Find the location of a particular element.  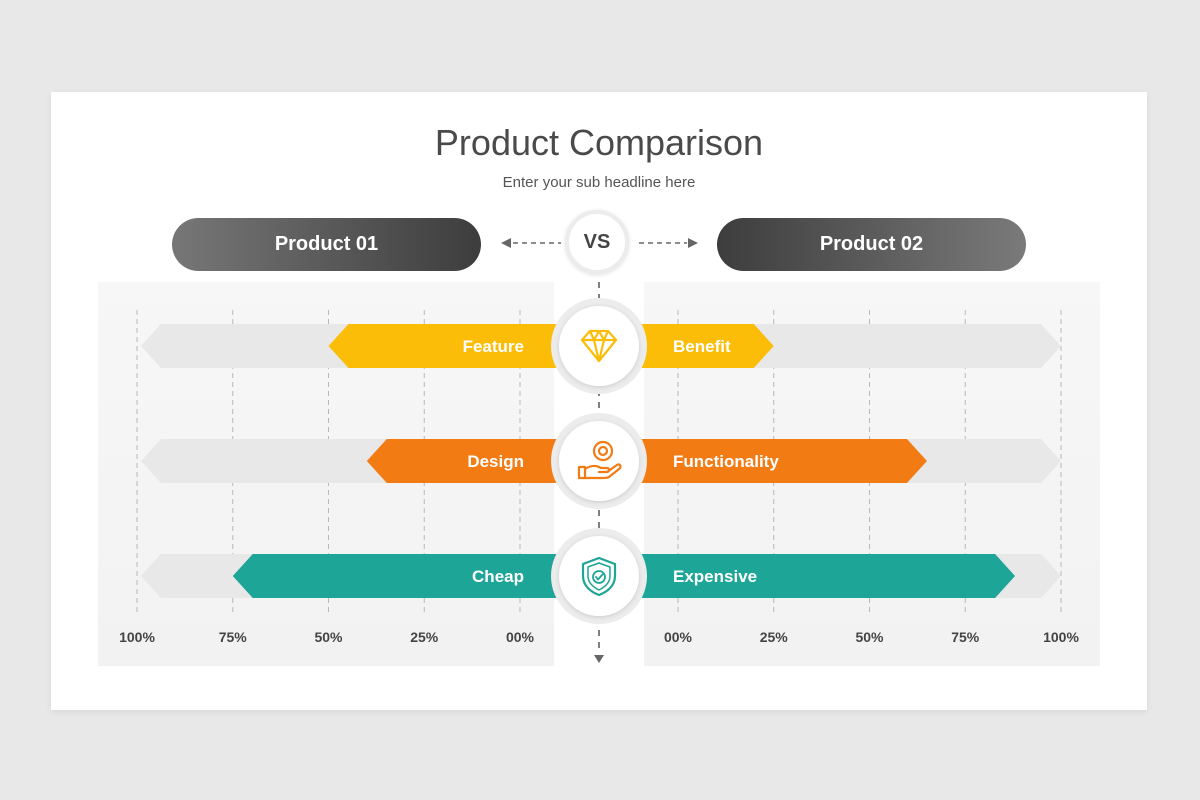

vs-arrows is located at coordinates (599, 243).